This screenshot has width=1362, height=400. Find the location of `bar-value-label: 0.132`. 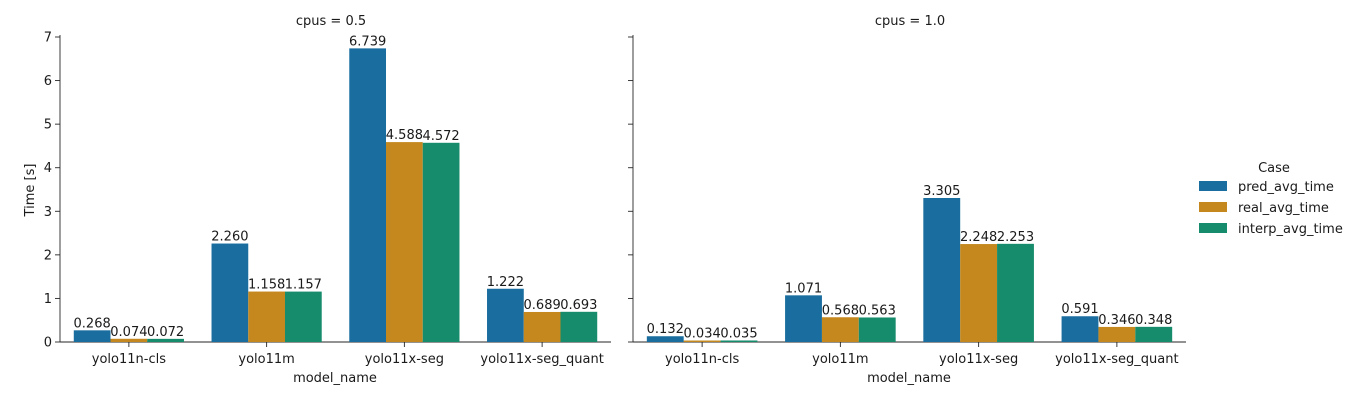

bar-value-label: 0.132 is located at coordinates (665, 329).